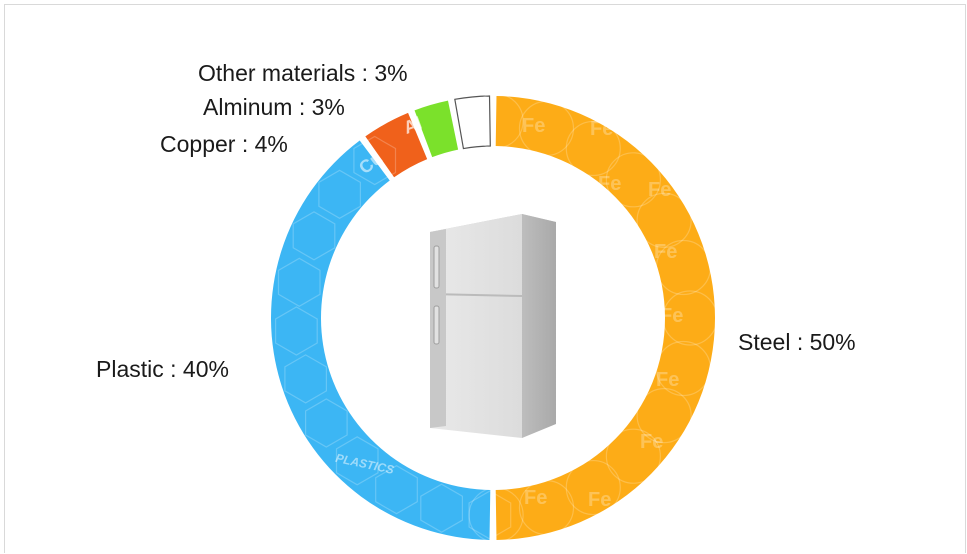 The height and width of the screenshot is (554, 967). I want to click on refrigerator-icon, so click(492, 326).